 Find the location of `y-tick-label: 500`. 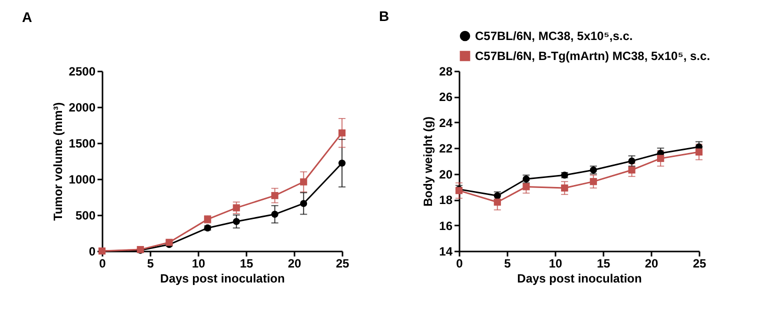

y-tick-label: 500 is located at coordinates (85, 215).